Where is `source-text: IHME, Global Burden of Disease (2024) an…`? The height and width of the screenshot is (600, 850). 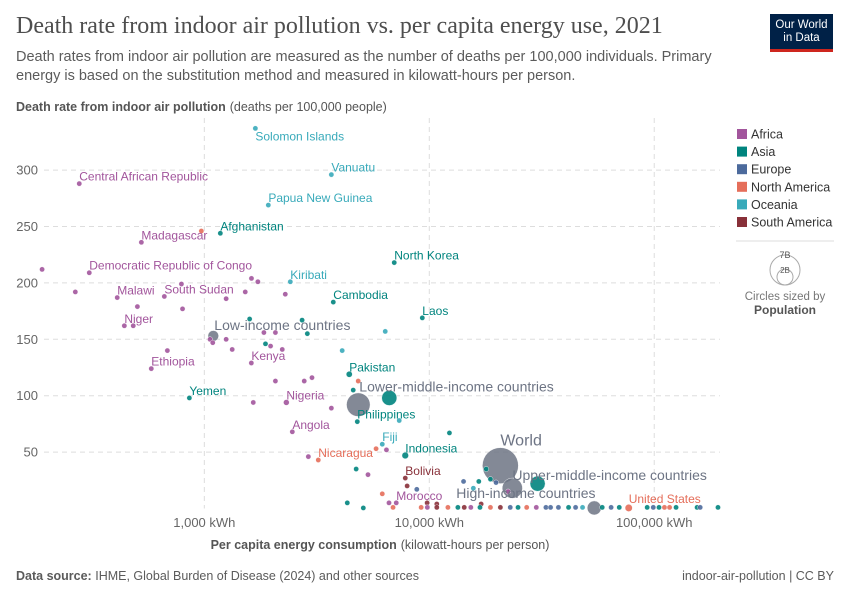 source-text: IHME, Global Burden of Disease (2024) an… is located at coordinates (257, 576).